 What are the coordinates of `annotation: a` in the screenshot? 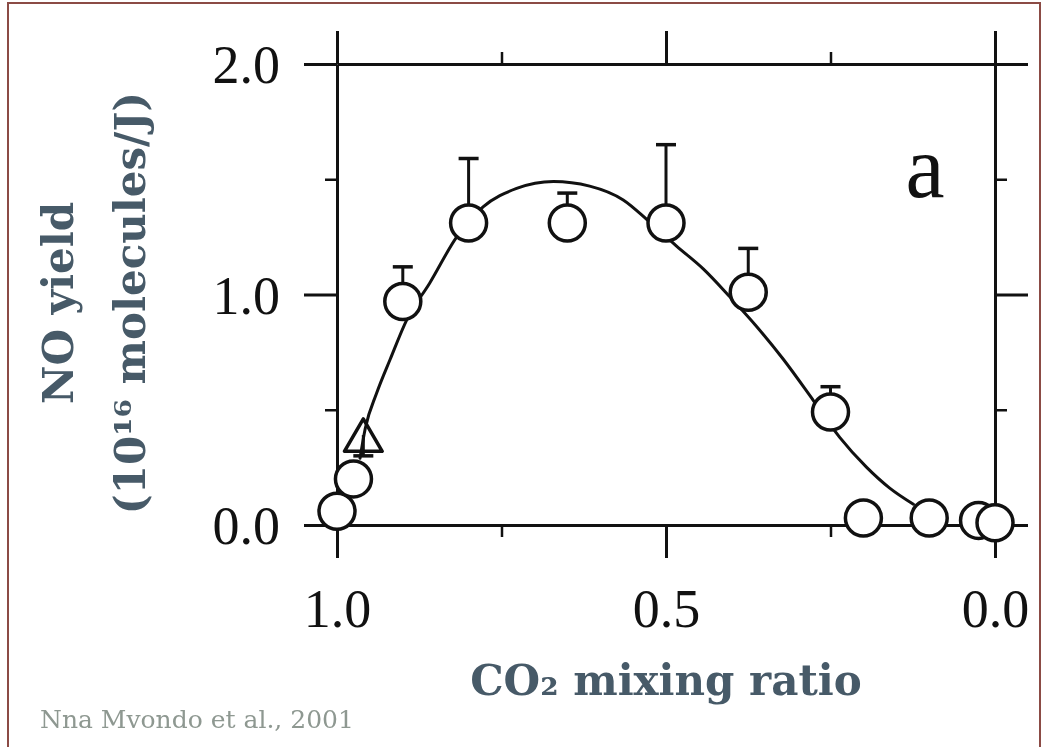 It's located at (925, 167).